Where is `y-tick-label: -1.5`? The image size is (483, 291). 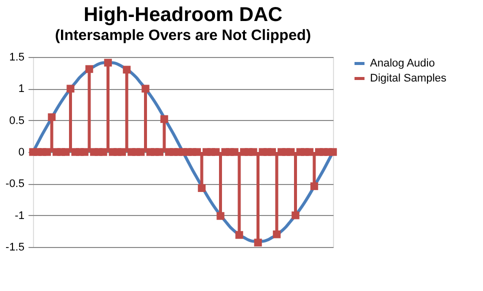
y-tick-label: -1.5 is located at coordinates (15, 248).